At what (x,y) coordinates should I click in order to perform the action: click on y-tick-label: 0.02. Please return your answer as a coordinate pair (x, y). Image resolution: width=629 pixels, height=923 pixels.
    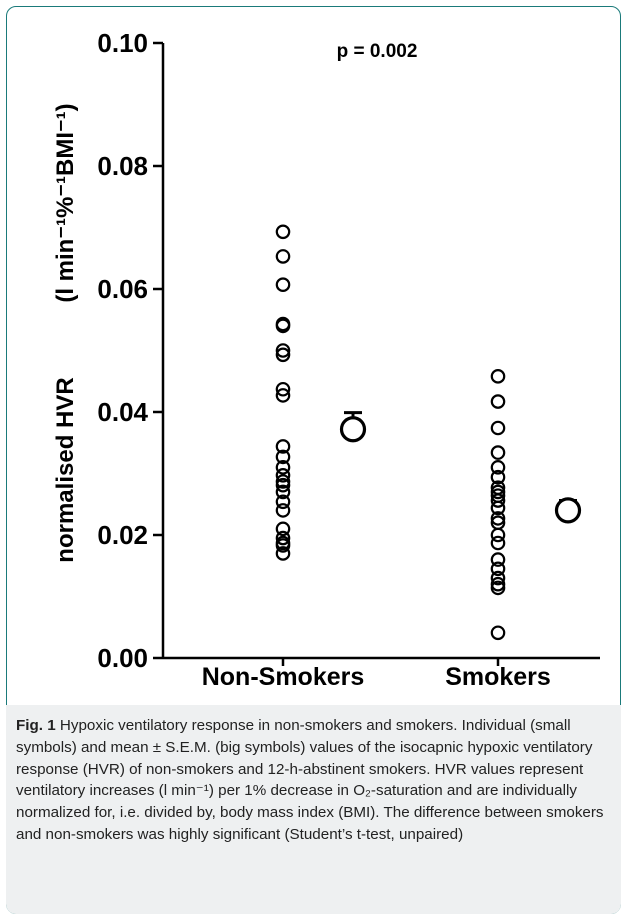
    Looking at the image, I should click on (122, 535).